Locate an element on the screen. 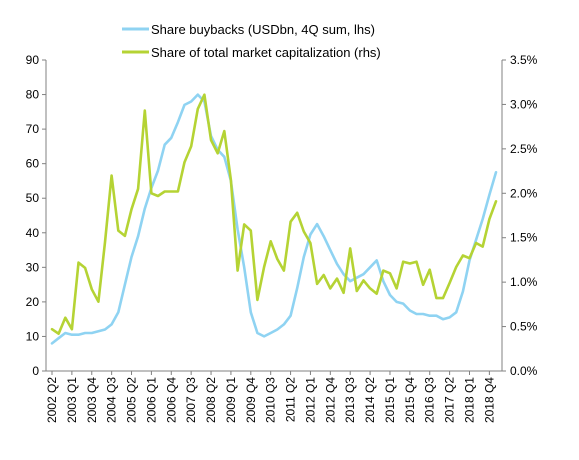 The image size is (579, 460). left-axis-tick-label: 70 is located at coordinates (33, 129).